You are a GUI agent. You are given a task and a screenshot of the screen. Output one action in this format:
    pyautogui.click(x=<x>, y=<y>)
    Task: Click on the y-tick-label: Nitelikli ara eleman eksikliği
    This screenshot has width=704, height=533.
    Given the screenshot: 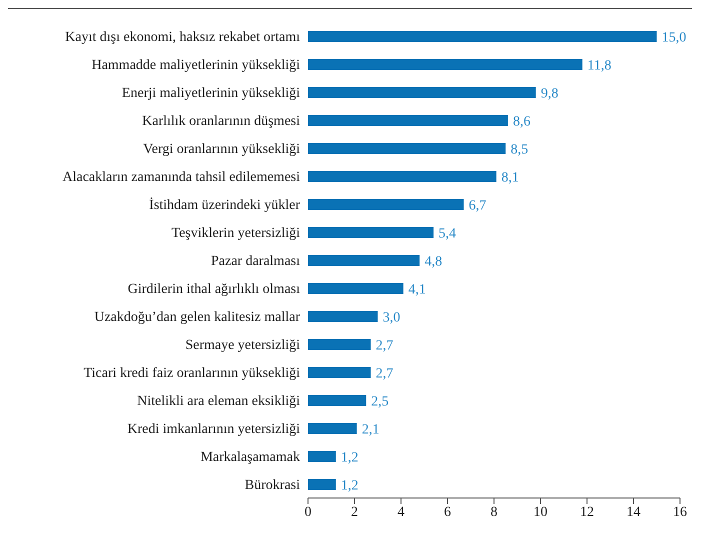 What is the action you would take?
    pyautogui.click(x=218, y=401)
    